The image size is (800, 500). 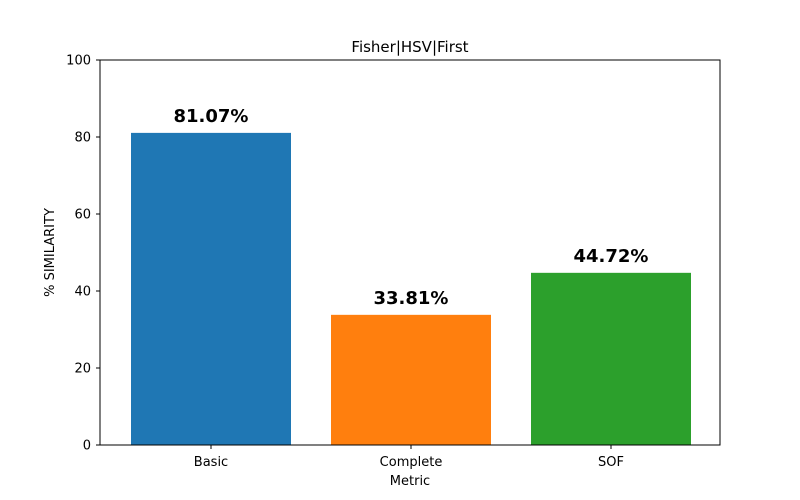 I want to click on x-axis-label: Metric, so click(x=410, y=481).